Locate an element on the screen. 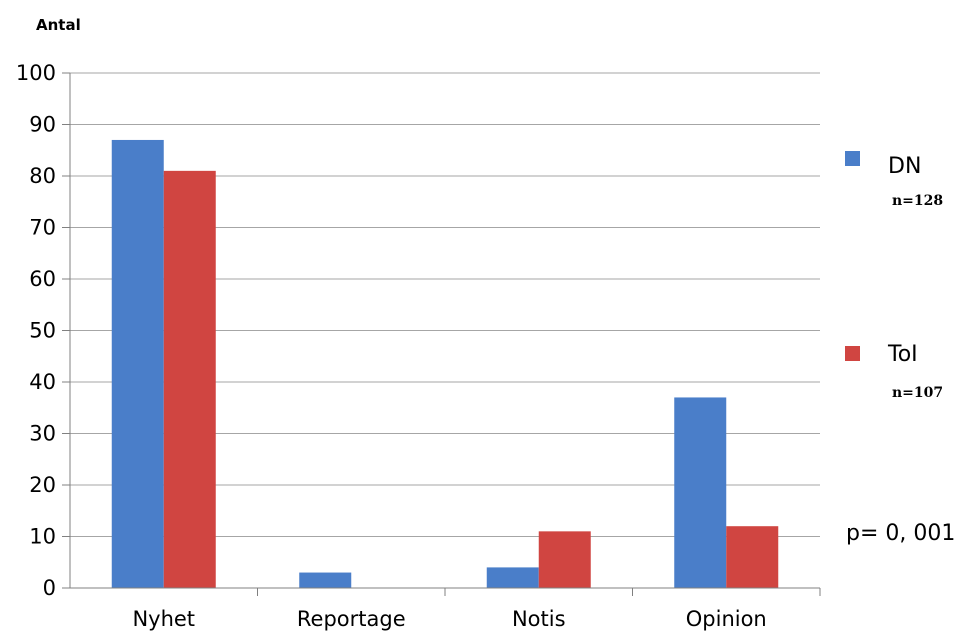 This screenshot has width=969, height=636. p-value-annotation: p= 0, 001 is located at coordinates (900, 533).